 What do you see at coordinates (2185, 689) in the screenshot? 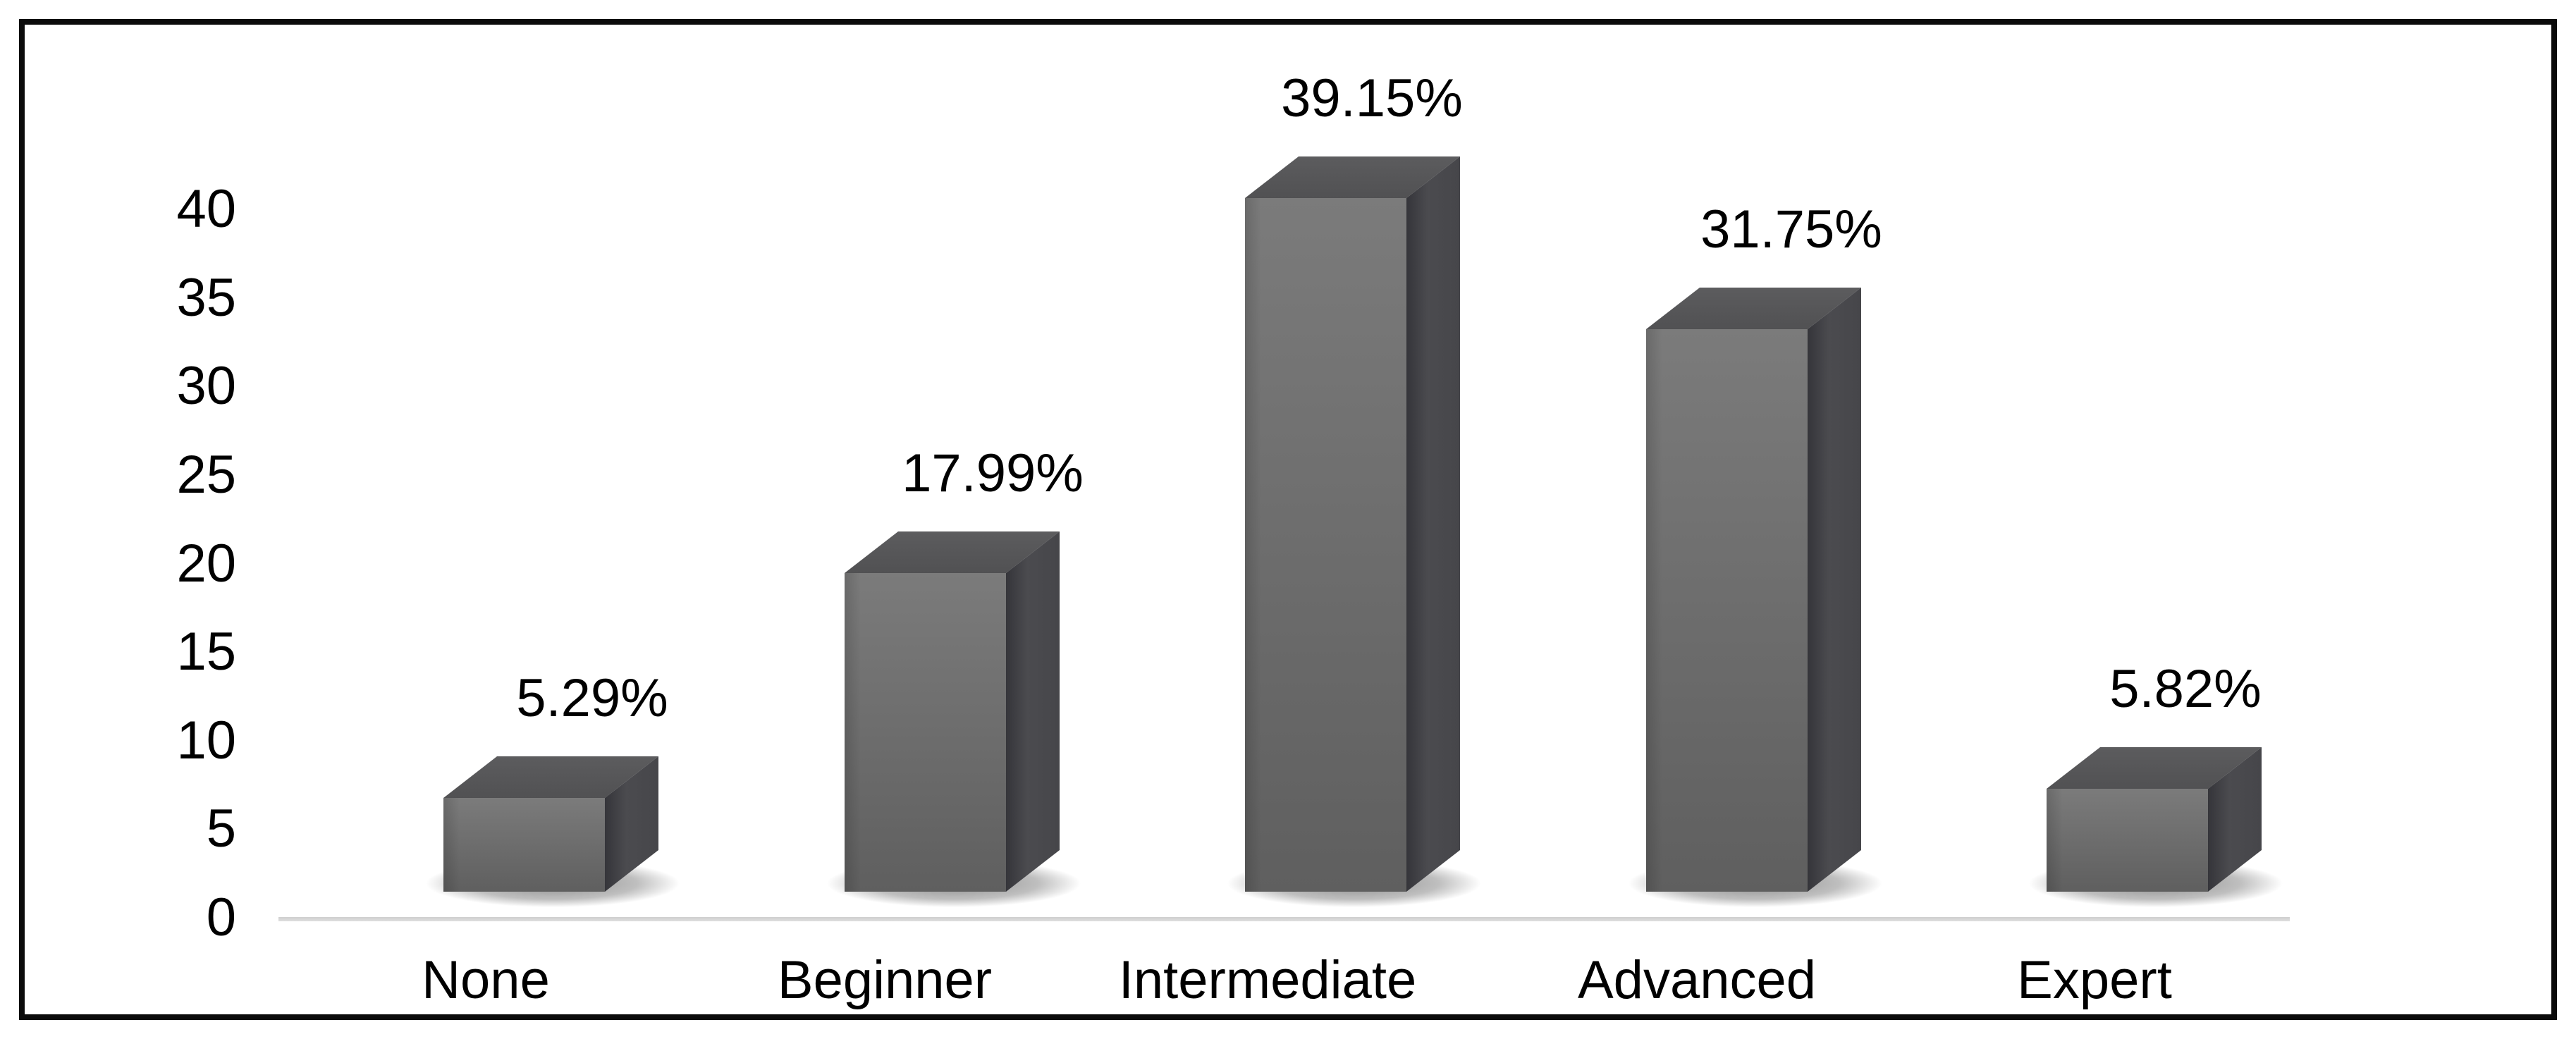
I see `bar-value-label: 5.82%` at bounding box center [2185, 689].